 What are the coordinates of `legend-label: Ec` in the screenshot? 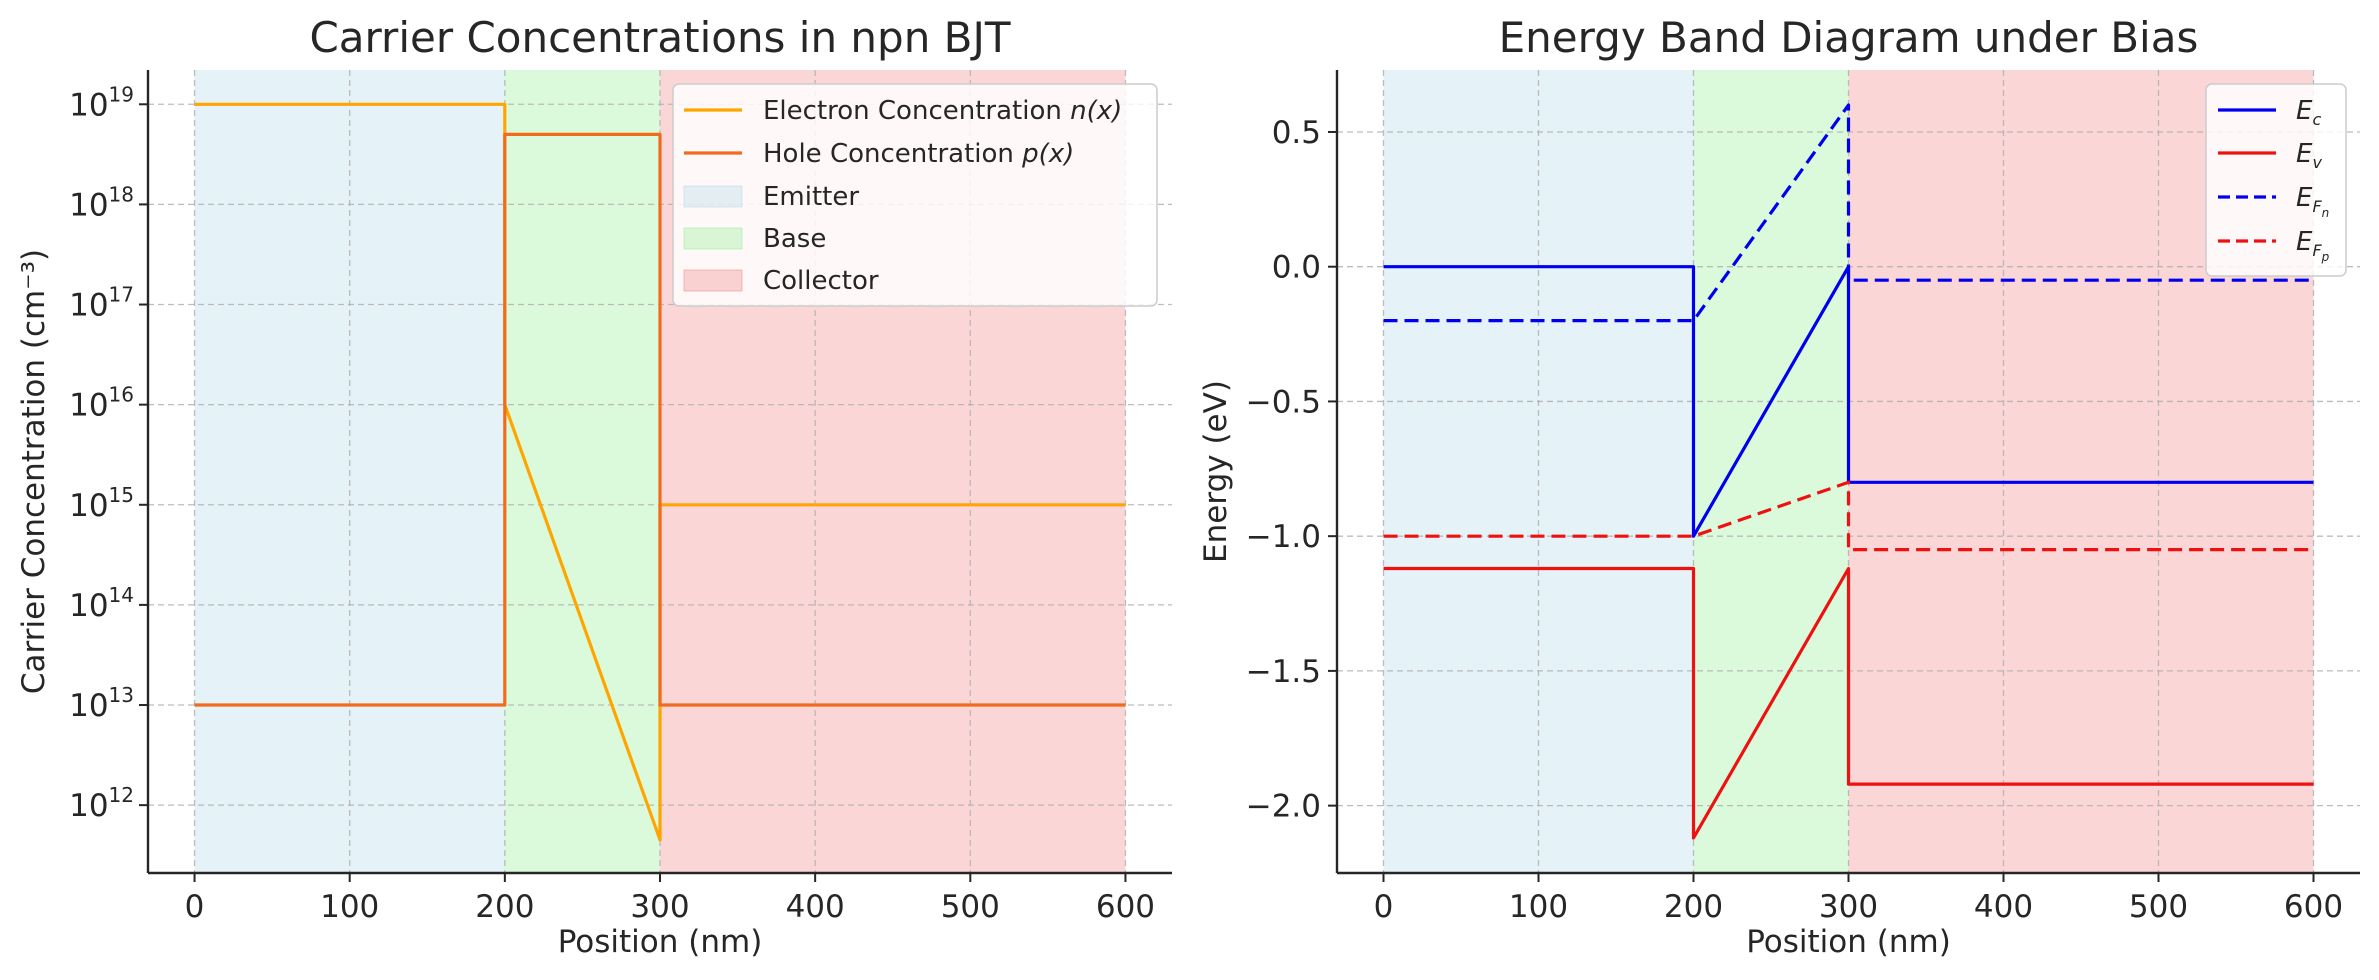 It's located at (2308, 112).